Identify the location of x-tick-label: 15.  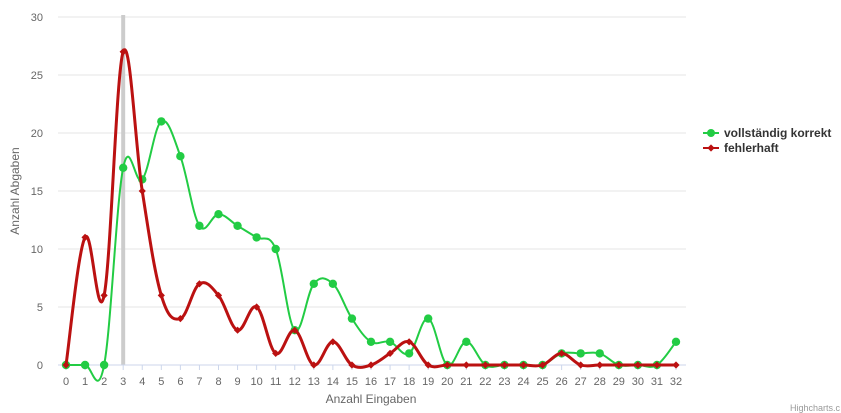
(352, 382).